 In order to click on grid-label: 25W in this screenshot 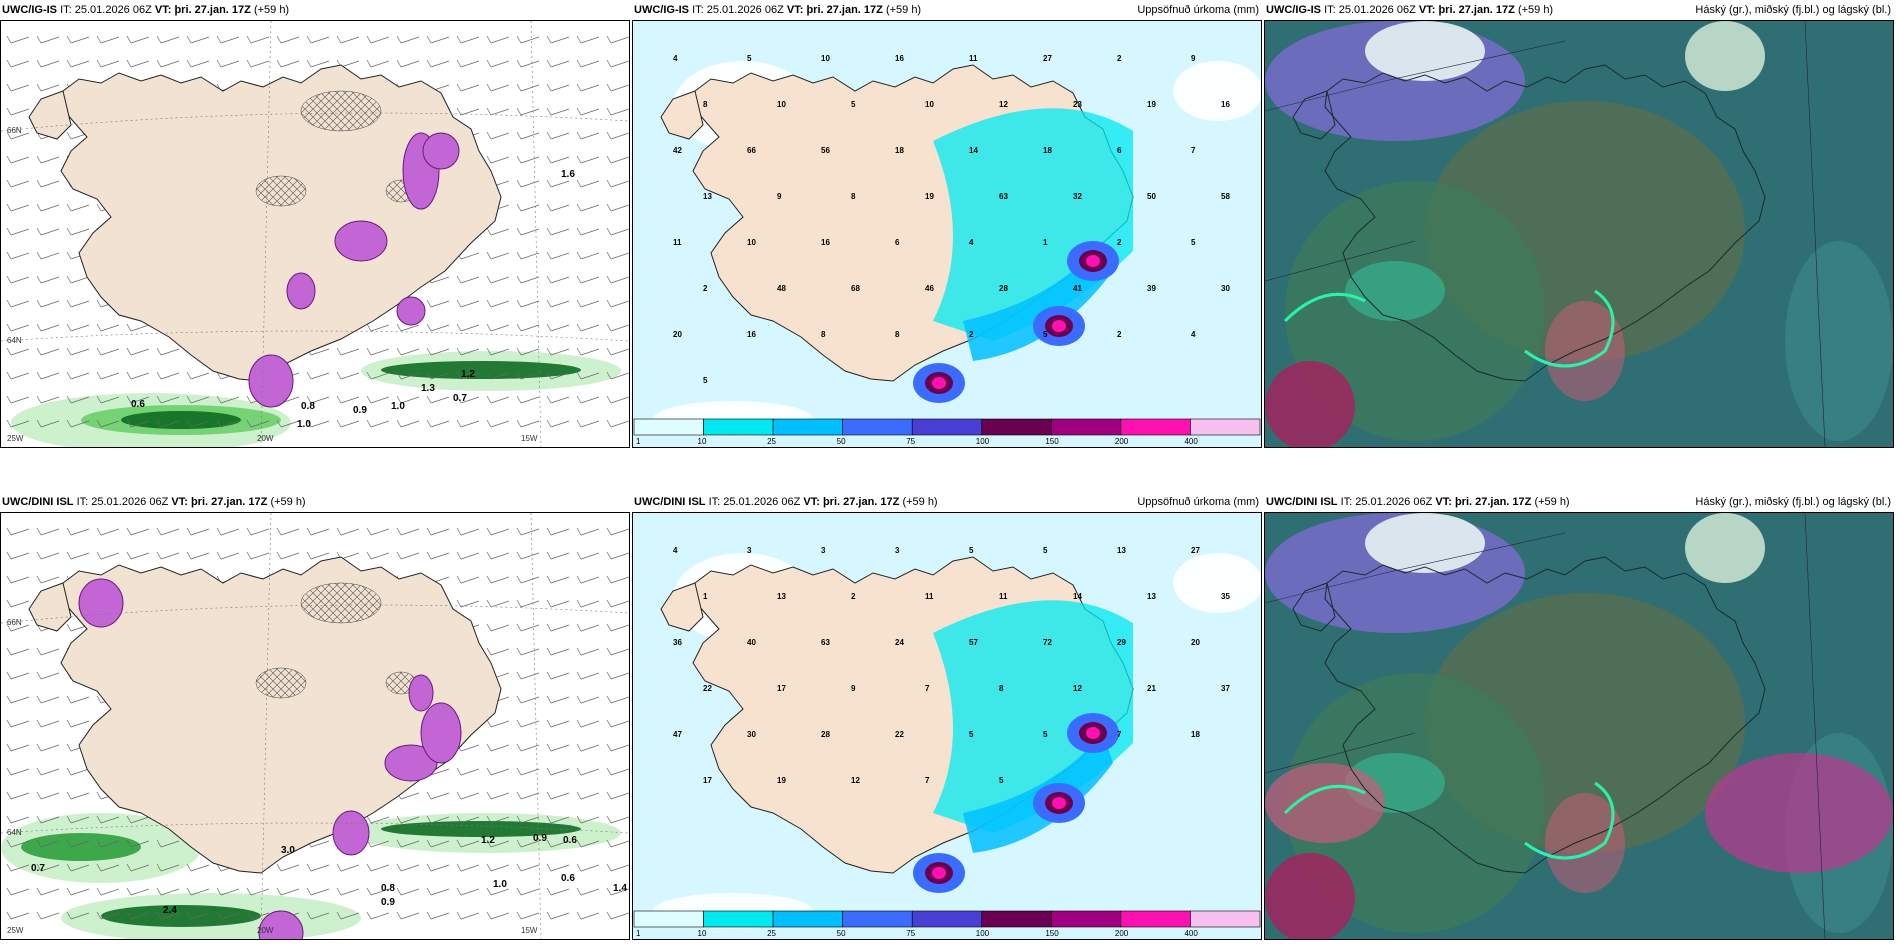, I will do `click(15, 930)`.